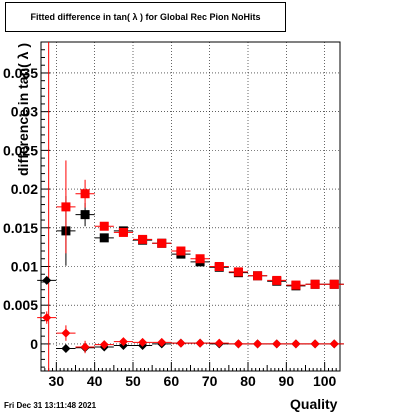 Image resolution: width=400 pixels, height=414 pixels. I want to click on x-tick-label: 30, so click(57, 381).